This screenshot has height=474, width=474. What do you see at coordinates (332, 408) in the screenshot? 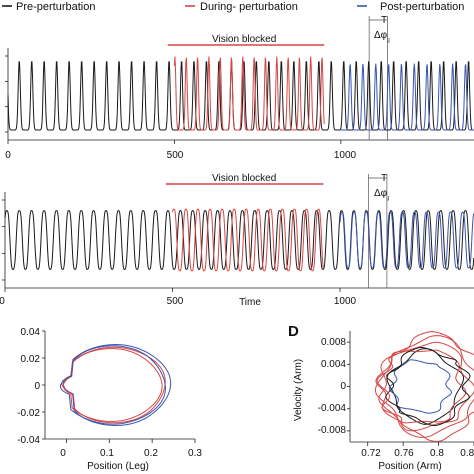
I see `panel-d-ytick-neg0.004: -0.004` at bounding box center [332, 408].